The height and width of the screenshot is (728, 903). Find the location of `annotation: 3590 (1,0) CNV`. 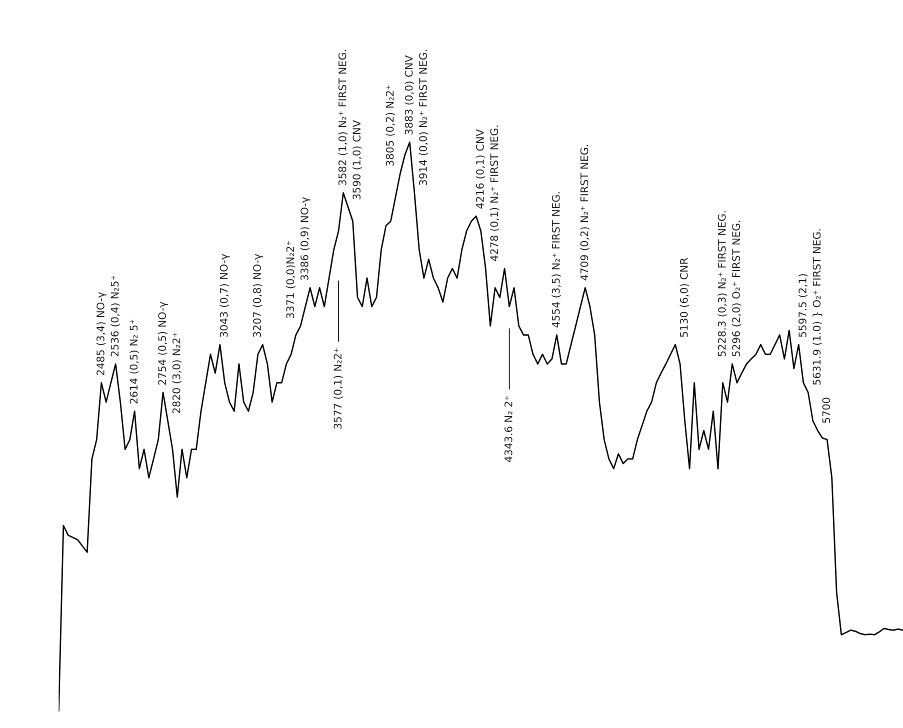

annotation: 3590 (1,0) CNV is located at coordinates (357, 160).